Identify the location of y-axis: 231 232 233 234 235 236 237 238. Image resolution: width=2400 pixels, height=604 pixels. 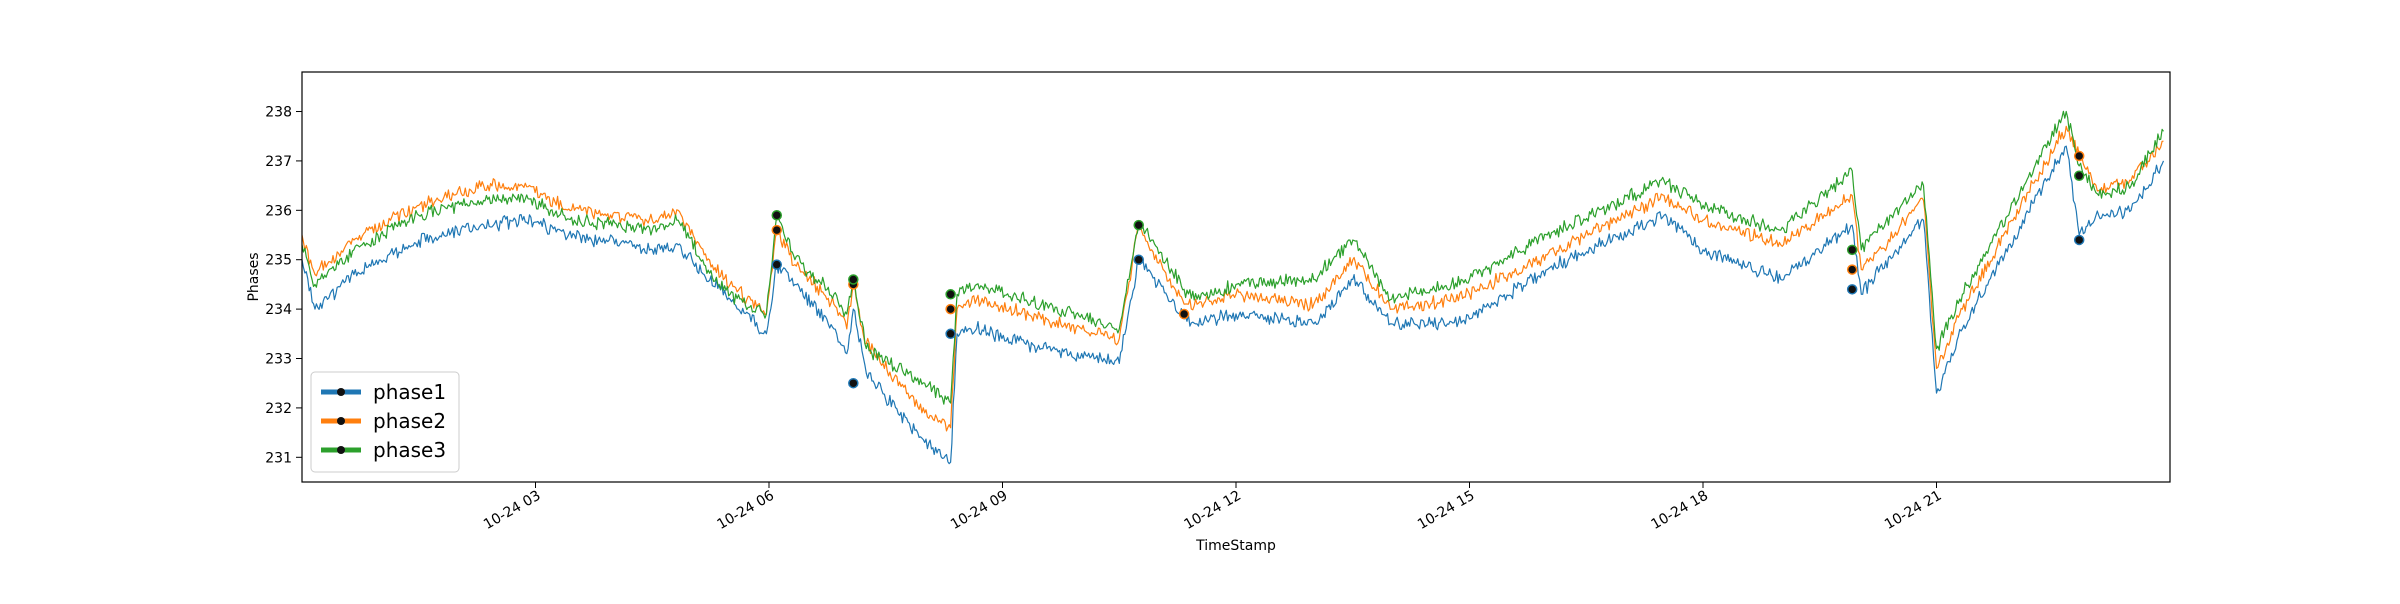
(283, 285).